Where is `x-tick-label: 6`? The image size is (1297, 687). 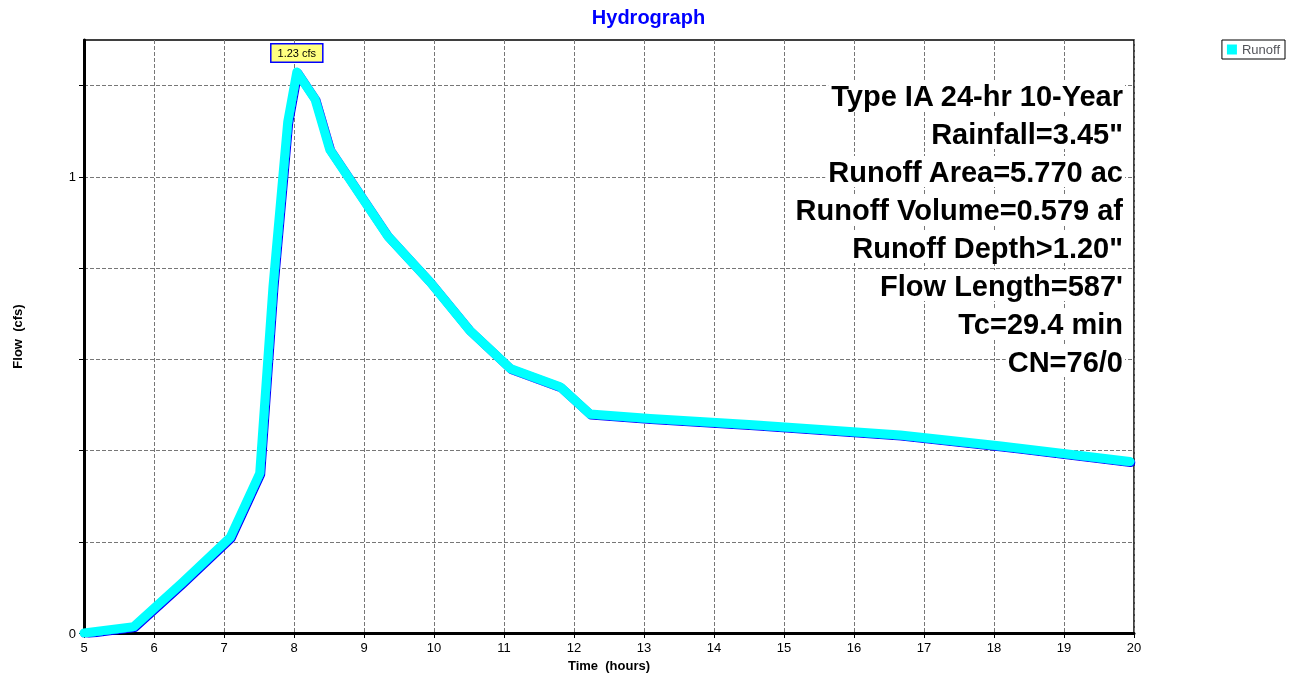
x-tick-label: 6 is located at coordinates (154, 647).